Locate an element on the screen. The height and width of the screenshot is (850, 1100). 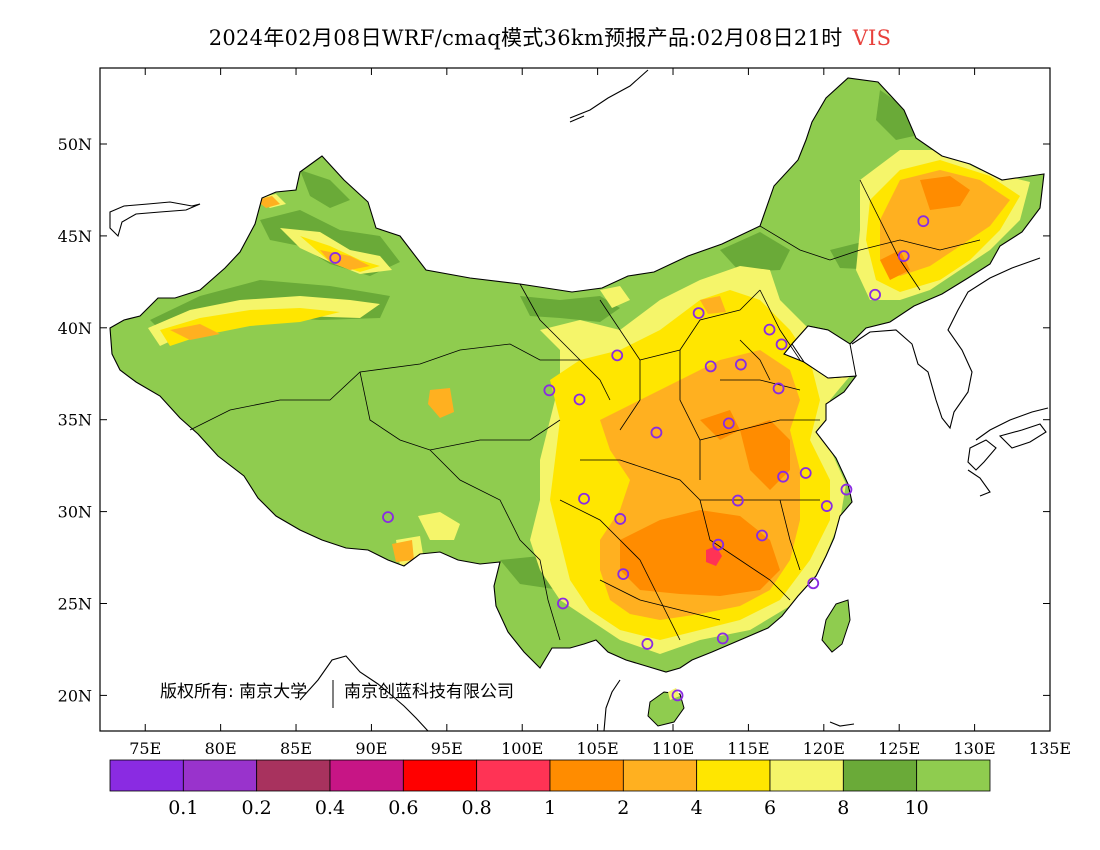
y-tick-label: 40N is located at coordinates (75, 328).